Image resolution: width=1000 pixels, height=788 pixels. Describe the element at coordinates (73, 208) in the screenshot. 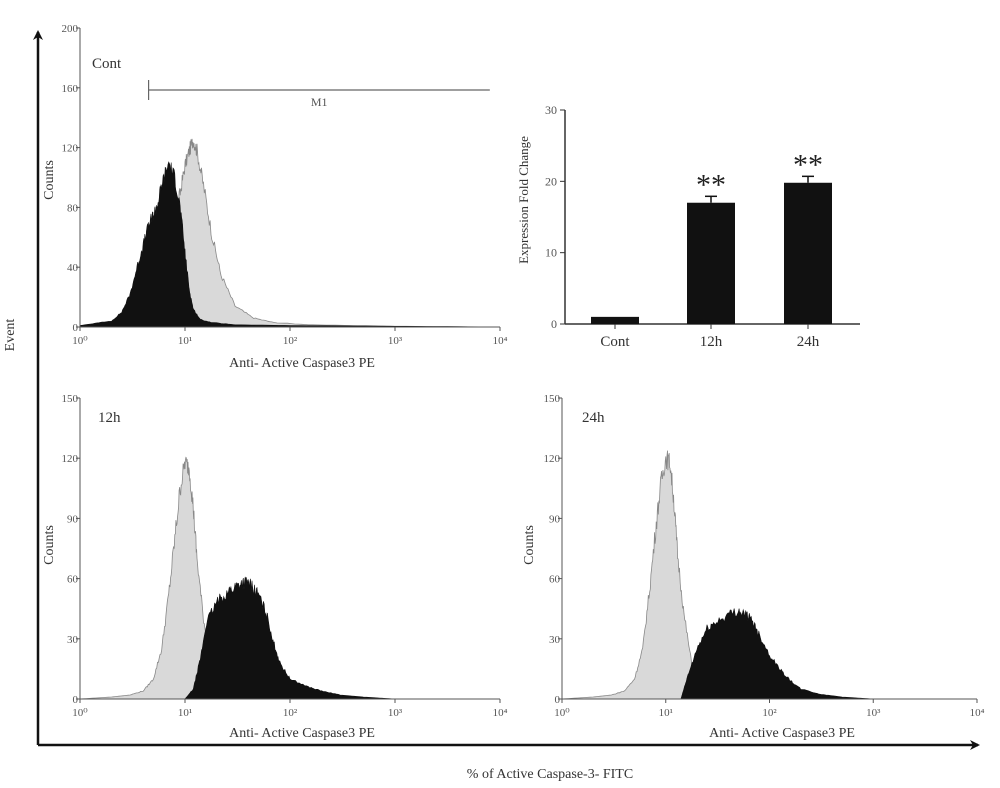

I see `y-tick-label: 80` at that location.